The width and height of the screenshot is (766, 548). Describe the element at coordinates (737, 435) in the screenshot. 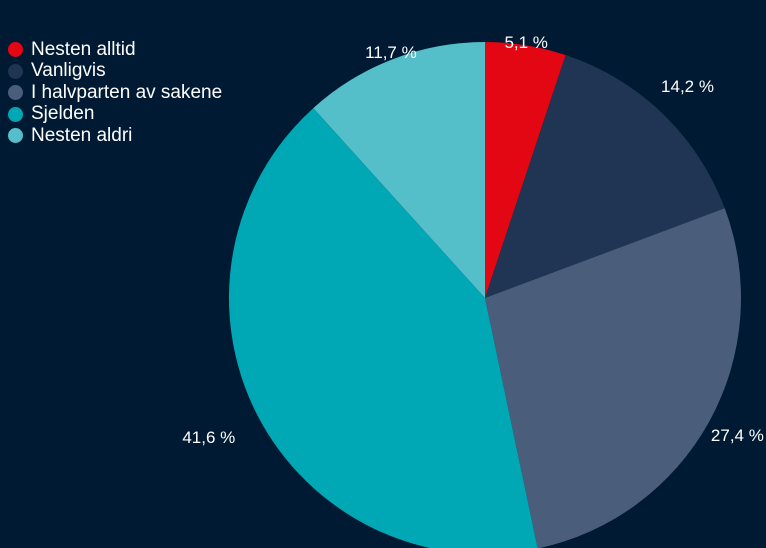

I see `data-label-i-halvparten-av-sakene: 27,4 %` at that location.